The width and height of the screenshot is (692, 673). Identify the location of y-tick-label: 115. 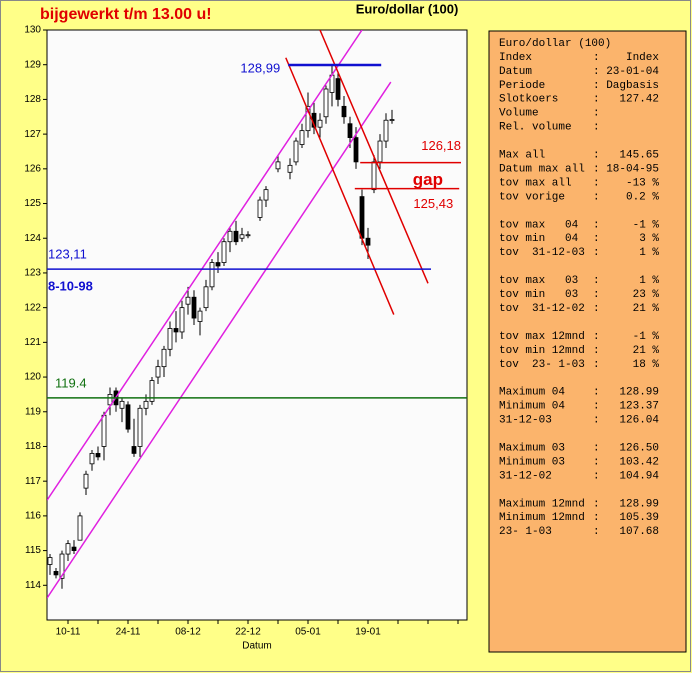
(33, 550).